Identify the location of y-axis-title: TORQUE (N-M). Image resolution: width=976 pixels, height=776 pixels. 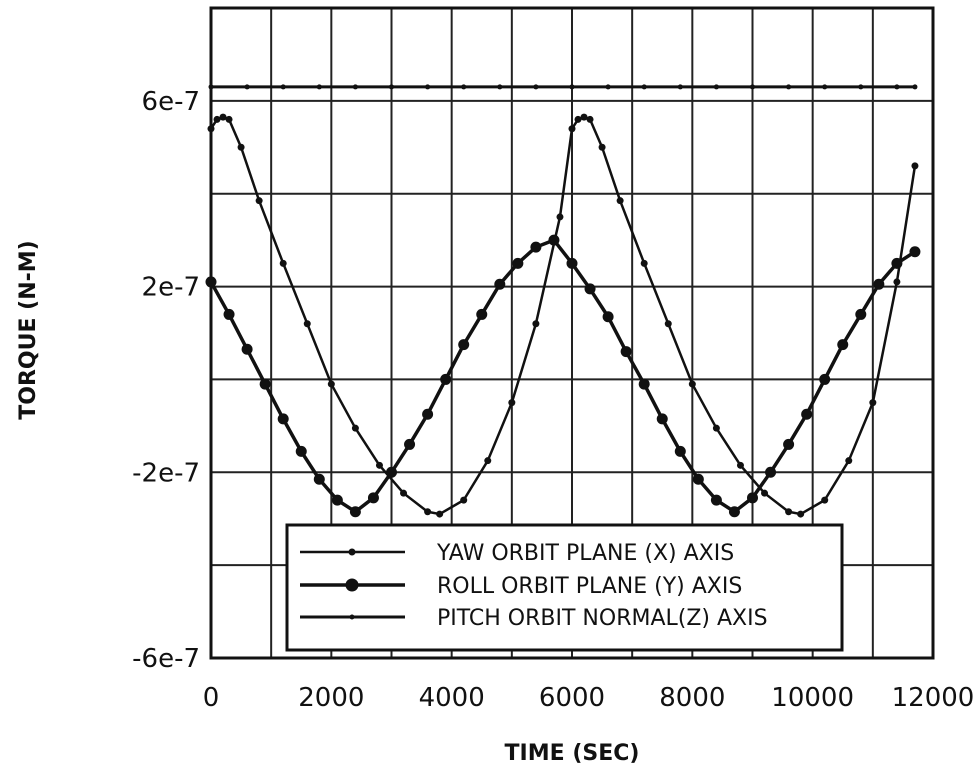
(28, 329).